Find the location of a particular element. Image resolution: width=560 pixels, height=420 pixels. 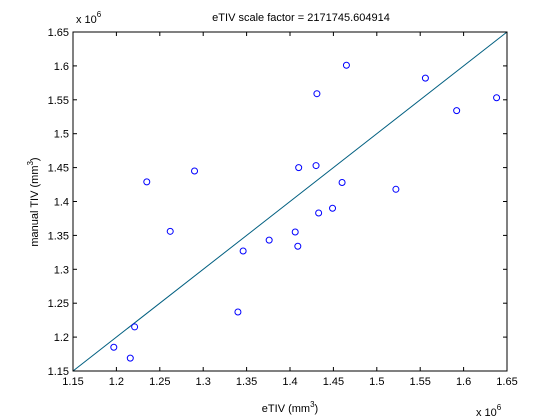

x-axis-label: eTIV (mm3) is located at coordinates (290, 407).